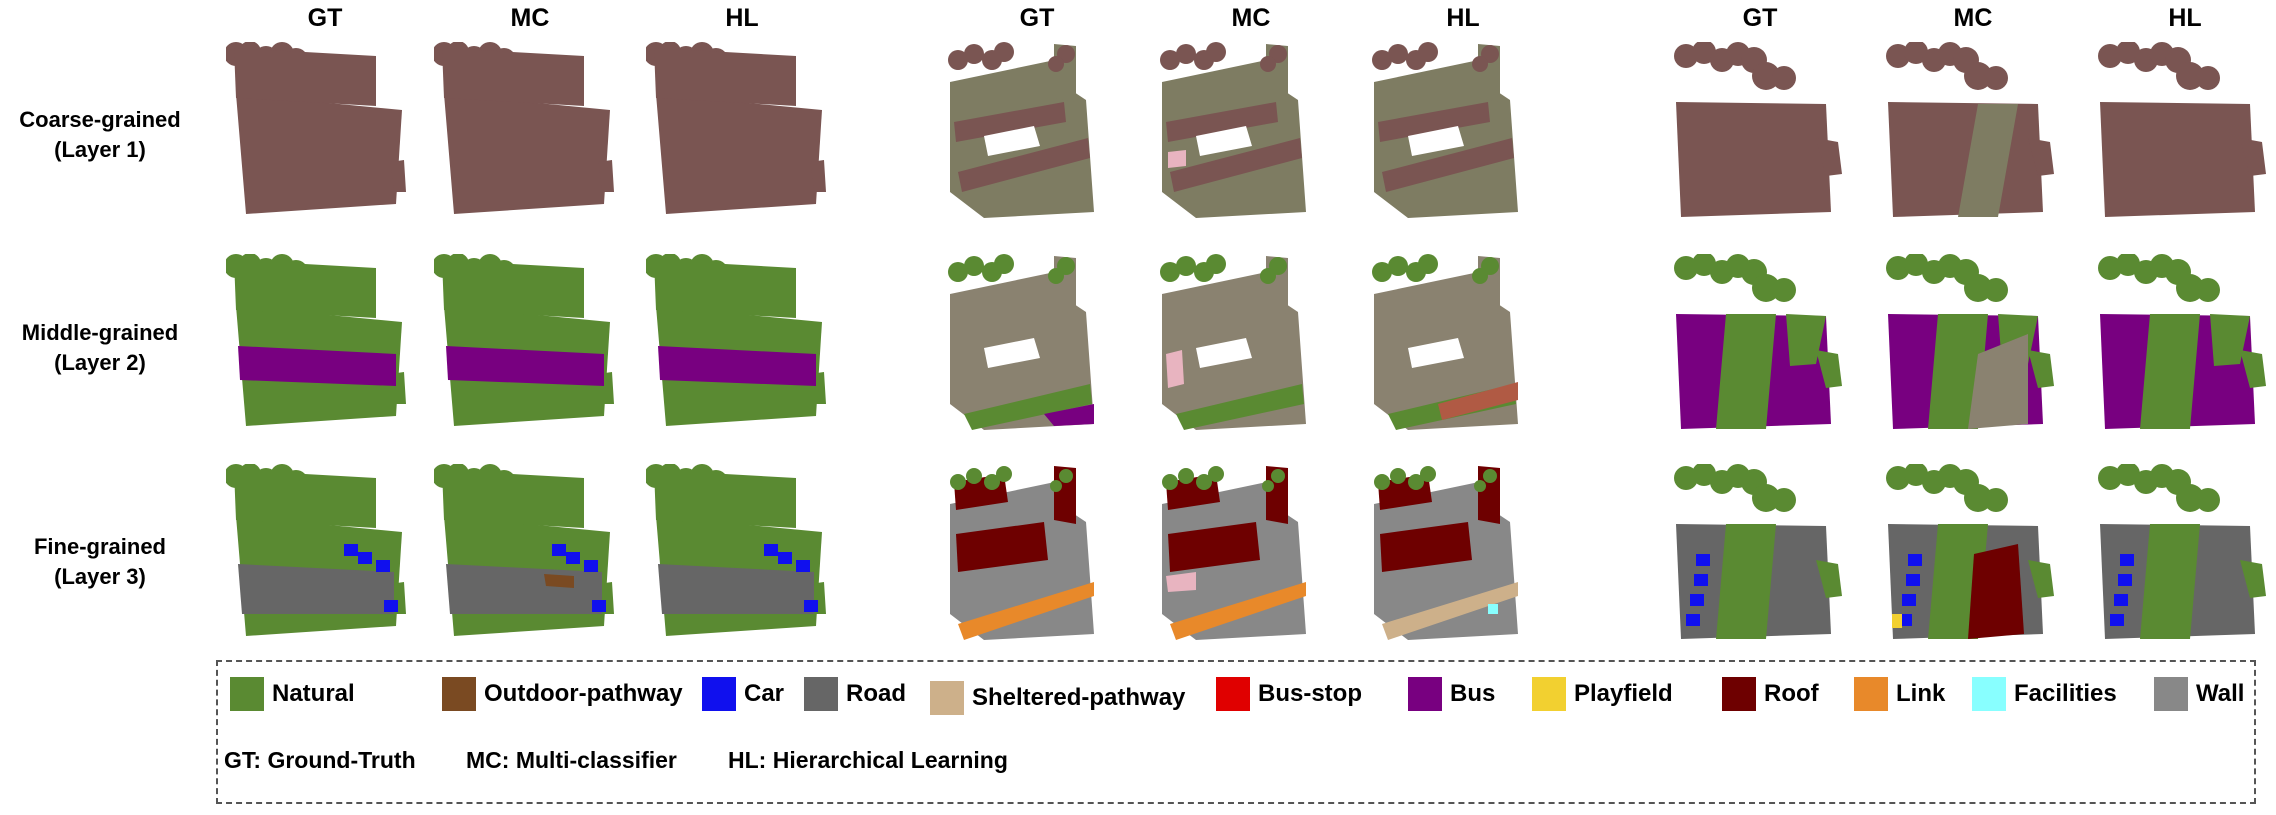 The image size is (2276, 815). Describe the element at coordinates (524, 134) in the screenshot. I see `point-cloud-coarse-scene1-mc` at that location.